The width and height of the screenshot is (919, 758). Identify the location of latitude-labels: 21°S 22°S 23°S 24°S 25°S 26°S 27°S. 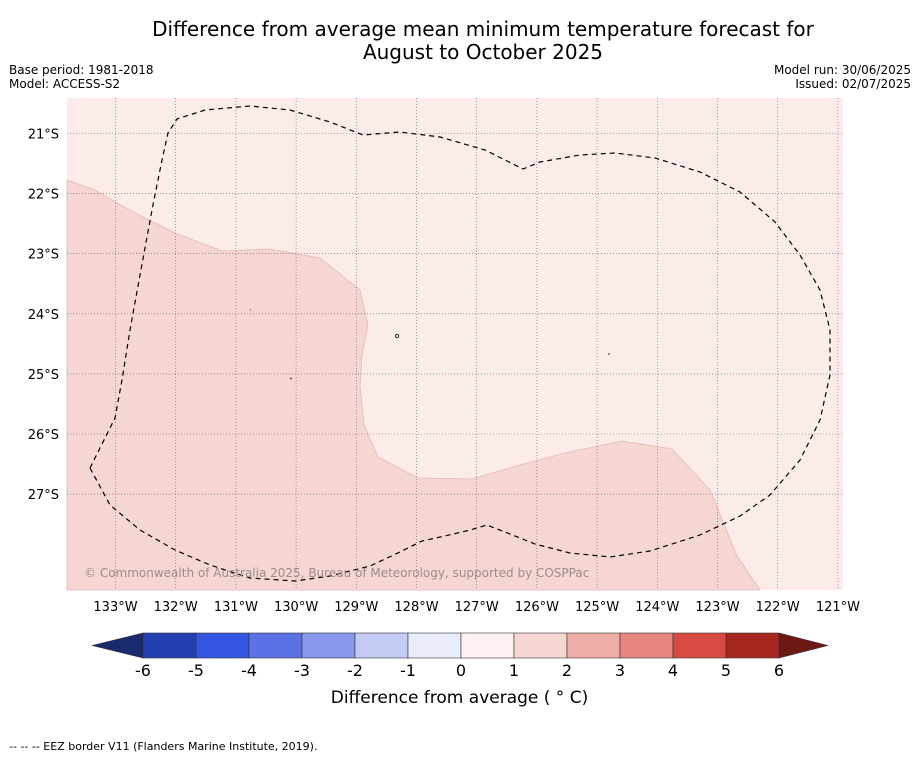
(43, 316).